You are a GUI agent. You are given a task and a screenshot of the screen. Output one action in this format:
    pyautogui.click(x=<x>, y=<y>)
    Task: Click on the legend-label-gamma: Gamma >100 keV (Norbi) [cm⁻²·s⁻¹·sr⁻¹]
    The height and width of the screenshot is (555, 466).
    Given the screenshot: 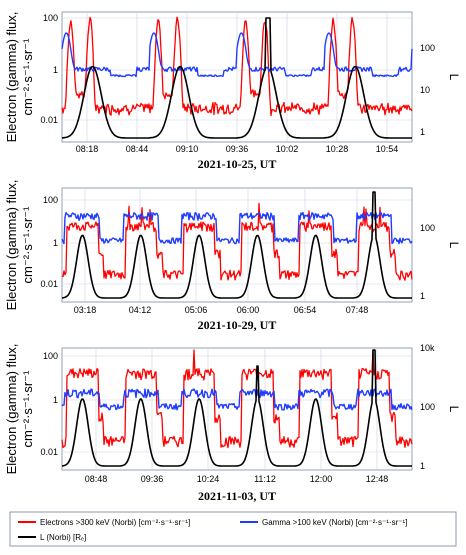 What is the action you would take?
    pyautogui.click(x=334, y=522)
    